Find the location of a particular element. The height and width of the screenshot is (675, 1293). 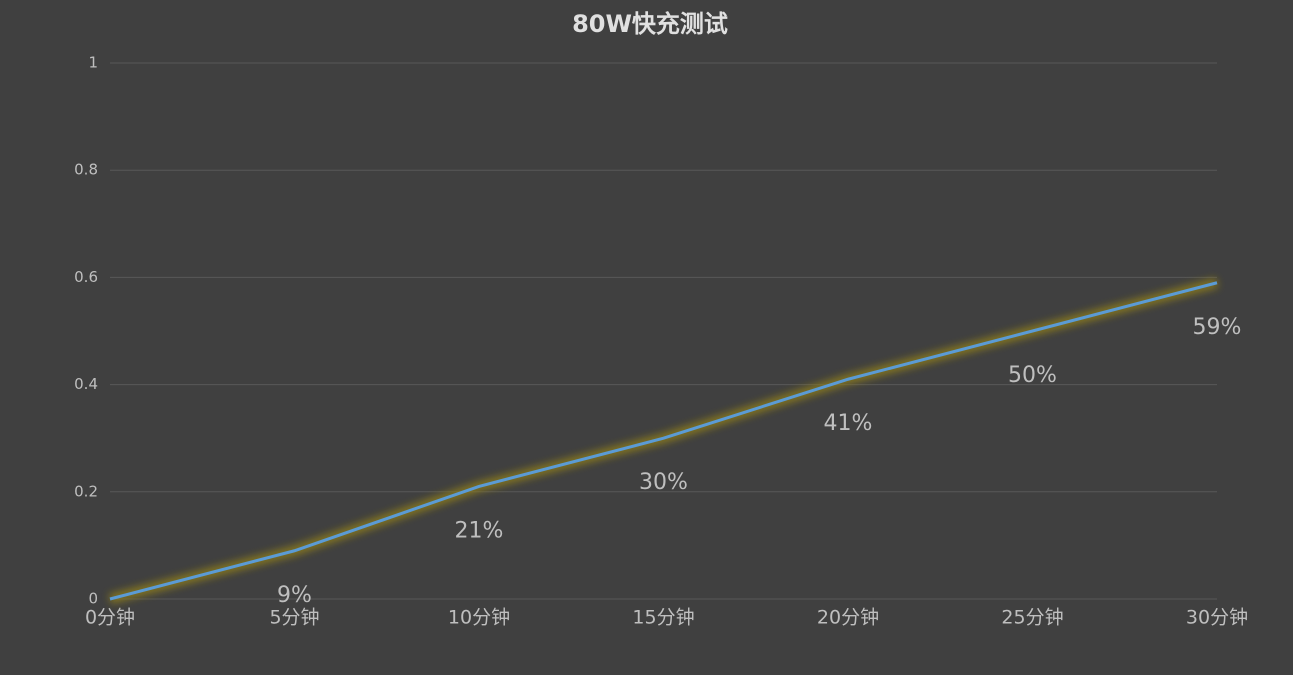

x-tick-label: 20分钟 is located at coordinates (848, 618).